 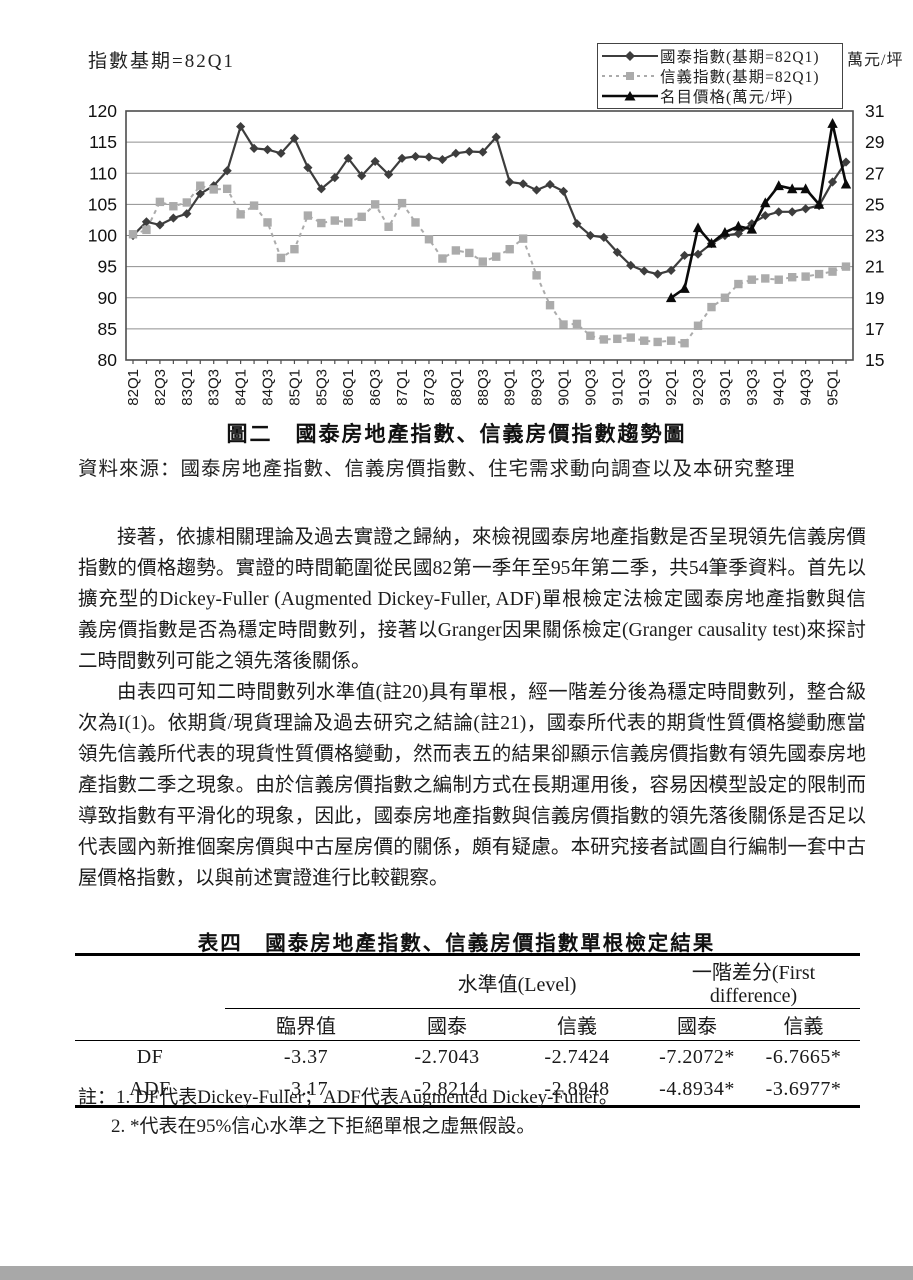 What do you see at coordinates (437, 469) in the screenshot?
I see `figure-source: 資料來源：國泰房地產指數、信義房價指數、住宅需求動向調查以及本研究整理` at bounding box center [437, 469].